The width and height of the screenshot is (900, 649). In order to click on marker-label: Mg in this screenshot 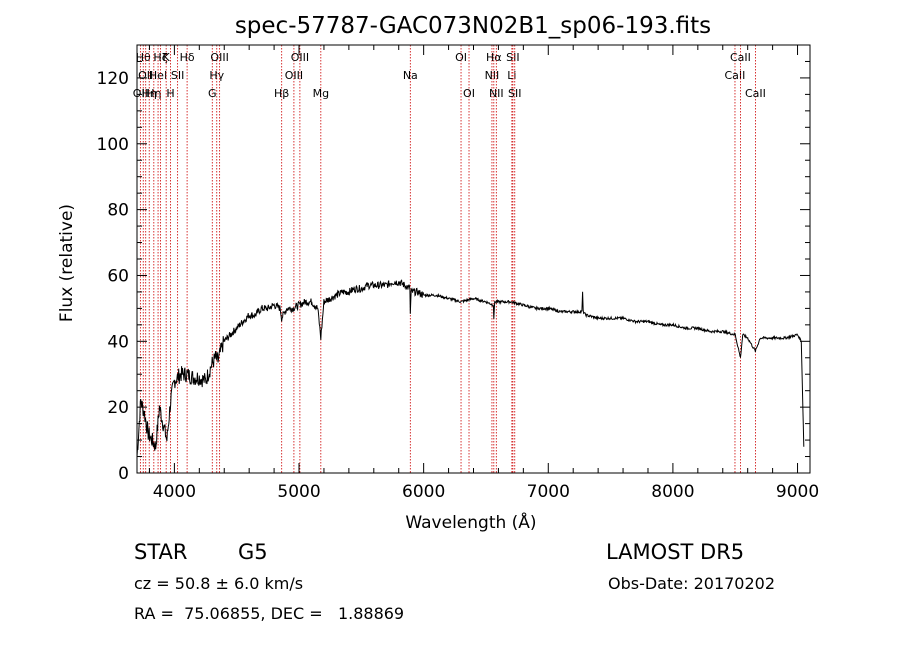, I will do `click(321, 93)`.